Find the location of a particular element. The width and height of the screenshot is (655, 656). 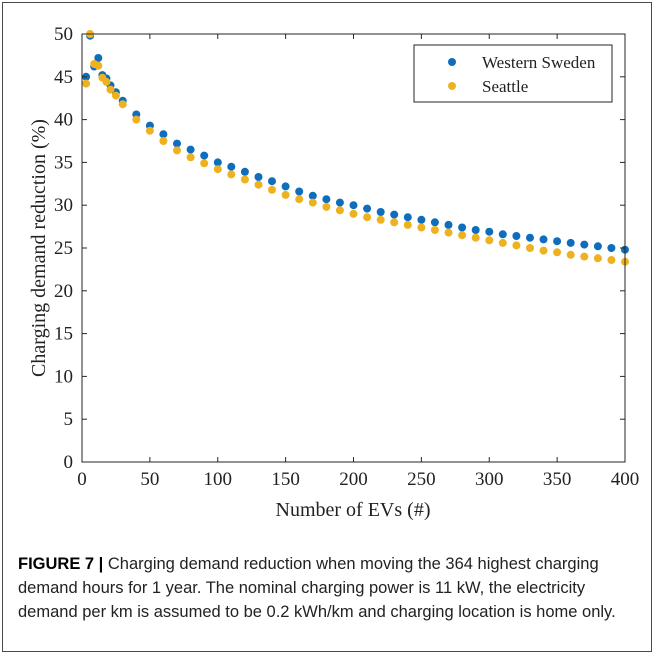

legend-box is located at coordinates (513, 73).